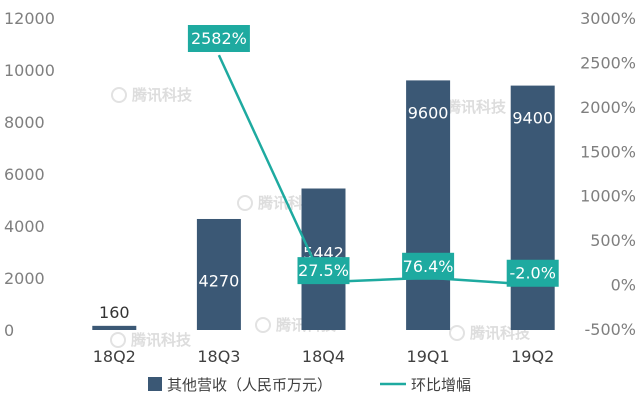 The width and height of the screenshot is (641, 404). I want to click on left-axis-tick-label: 6000, so click(24, 174).